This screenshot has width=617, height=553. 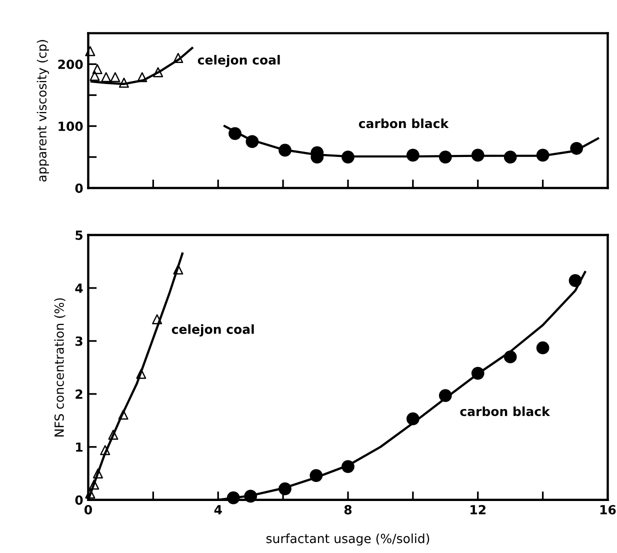 What do you see at coordinates (348, 540) in the screenshot?
I see `x-axis-title: surfactant usage (%/solid)` at bounding box center [348, 540].